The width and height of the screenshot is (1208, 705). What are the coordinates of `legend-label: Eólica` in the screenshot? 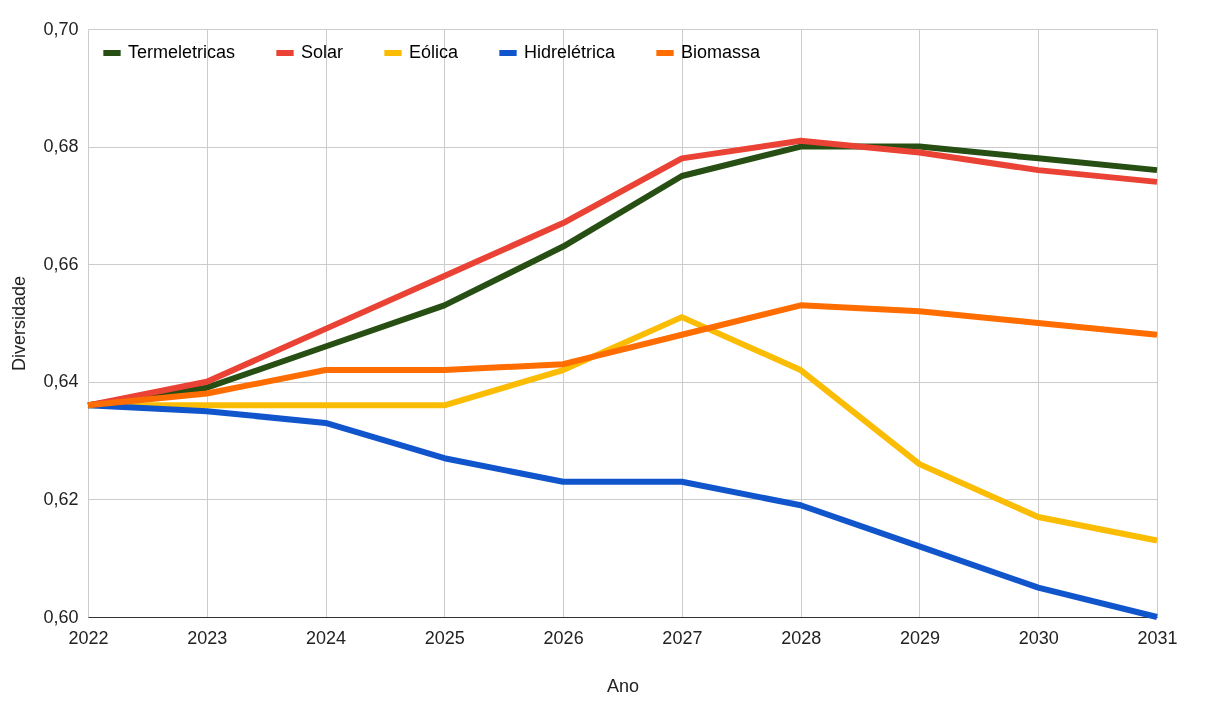 It's located at (434, 52).